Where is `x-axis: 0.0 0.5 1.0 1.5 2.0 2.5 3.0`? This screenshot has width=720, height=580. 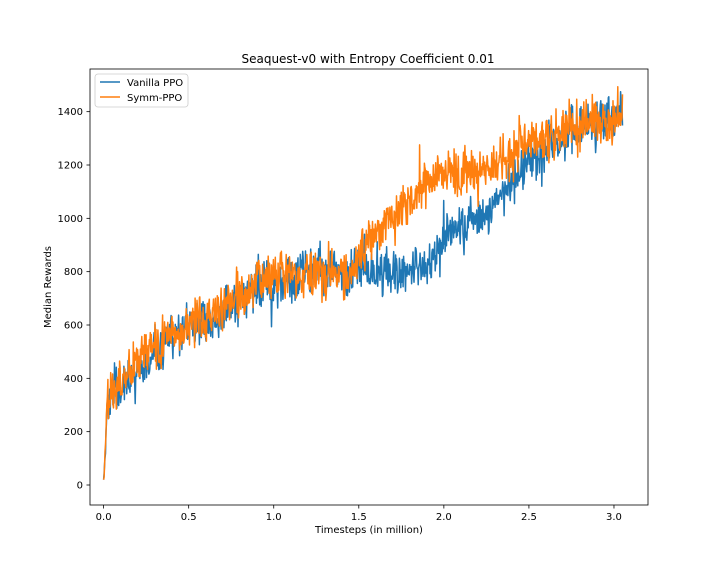
x-axis: 0.0 0.5 1.0 1.5 2.0 2.5 3.0 is located at coordinates (359, 514).